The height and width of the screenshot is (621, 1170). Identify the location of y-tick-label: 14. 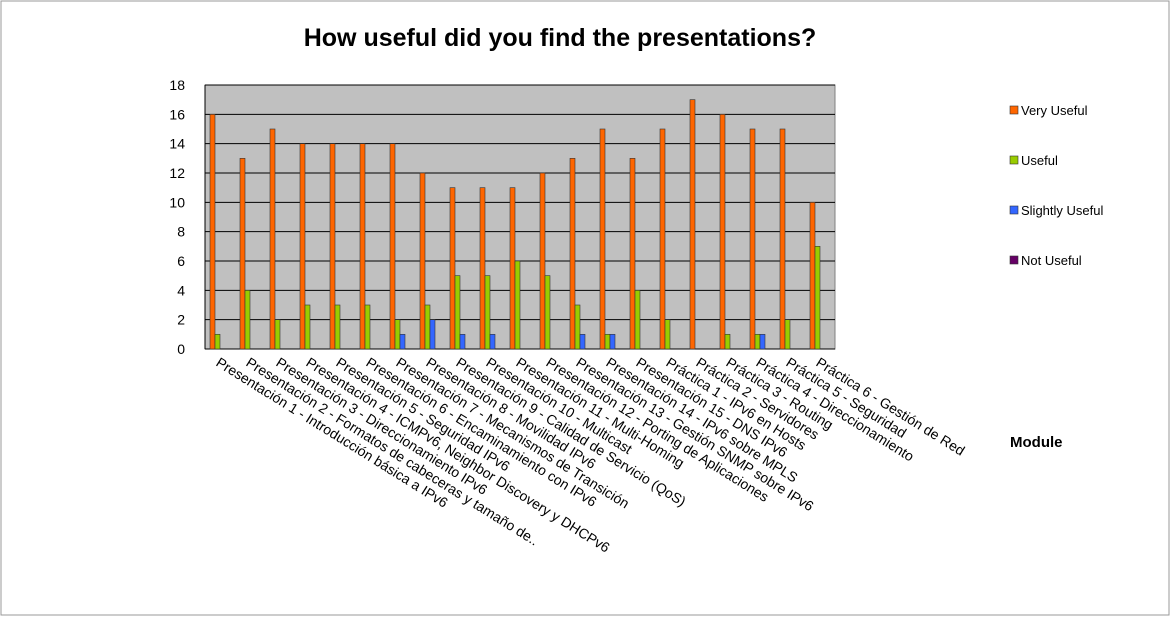
(177, 144).